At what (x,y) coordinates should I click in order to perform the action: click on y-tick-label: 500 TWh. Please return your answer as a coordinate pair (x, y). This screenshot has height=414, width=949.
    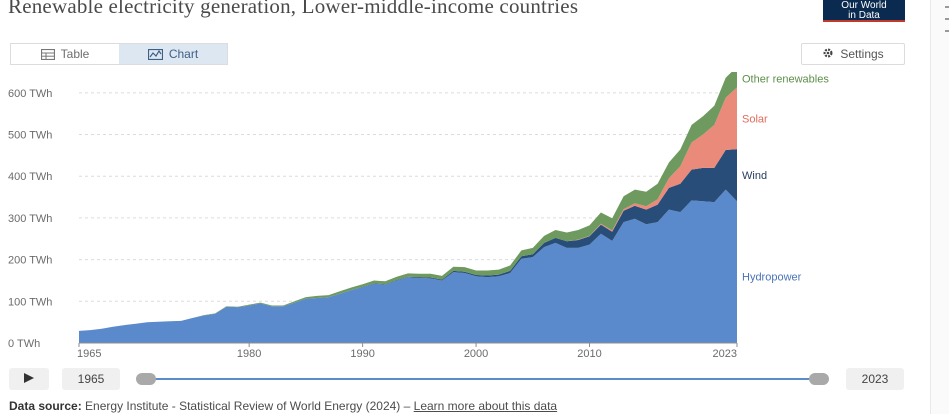
    Looking at the image, I should click on (30, 136).